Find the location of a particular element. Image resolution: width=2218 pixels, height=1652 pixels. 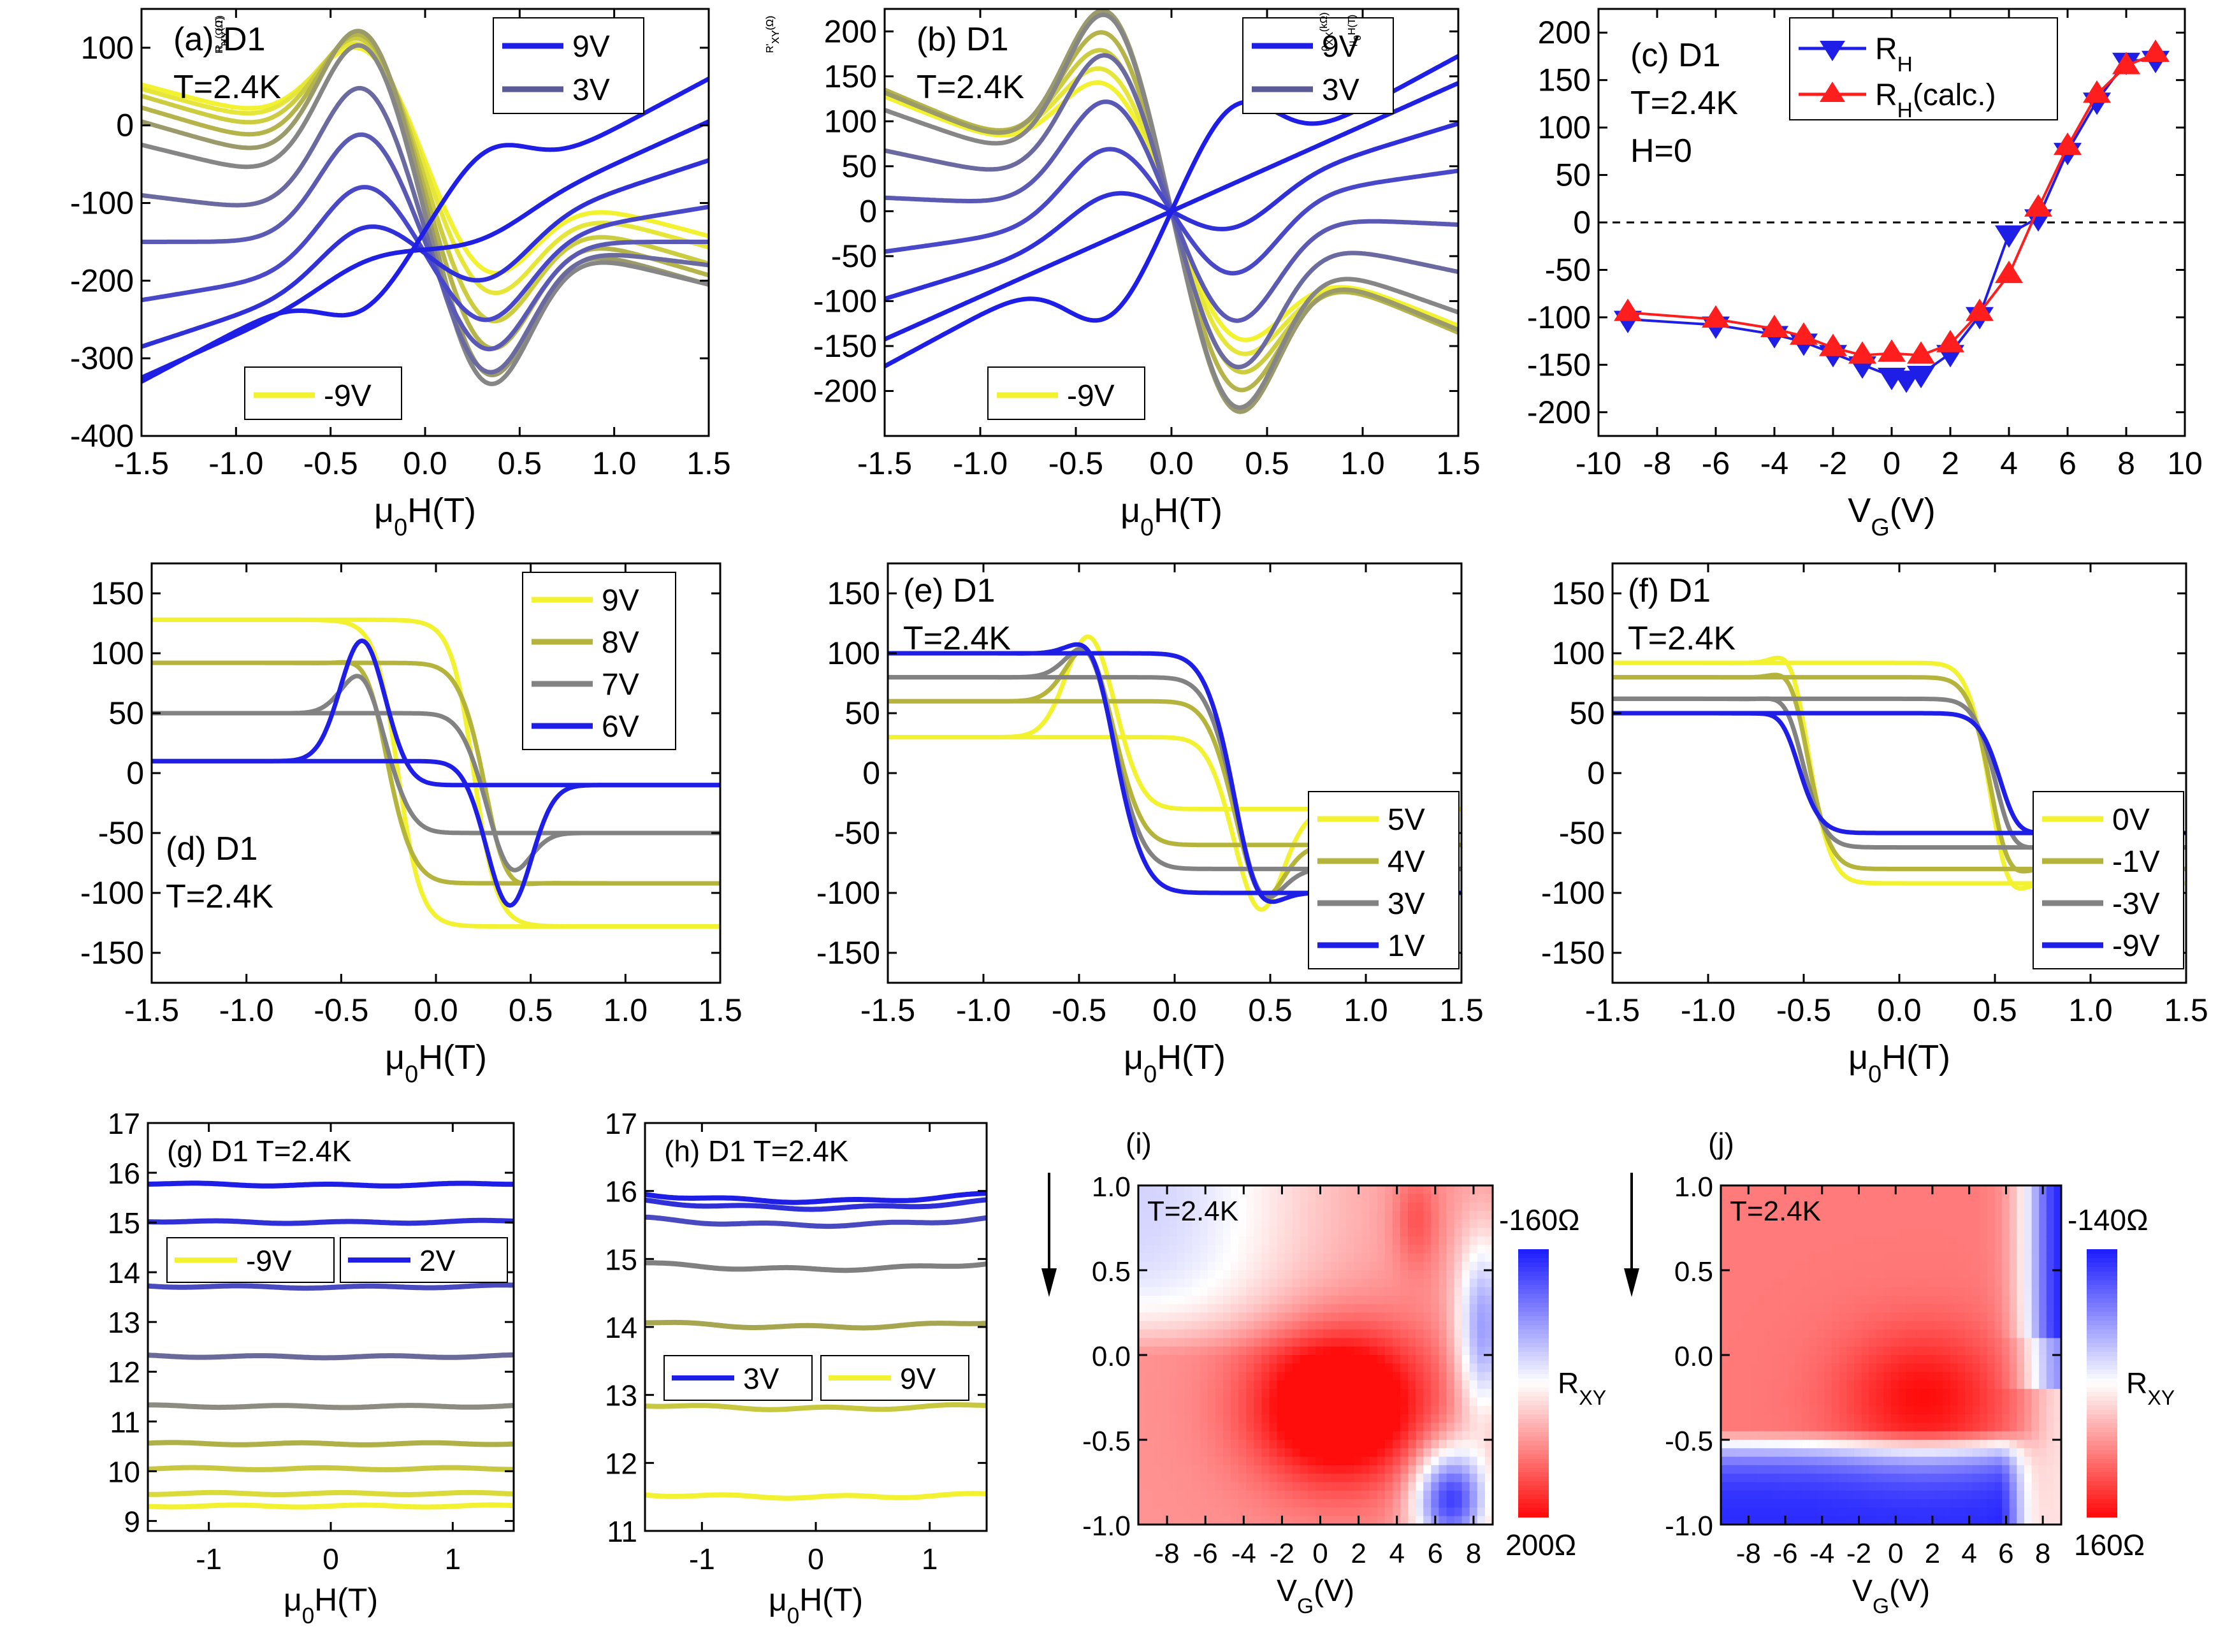

panel-title-i: (i) is located at coordinates (1139, 1143).